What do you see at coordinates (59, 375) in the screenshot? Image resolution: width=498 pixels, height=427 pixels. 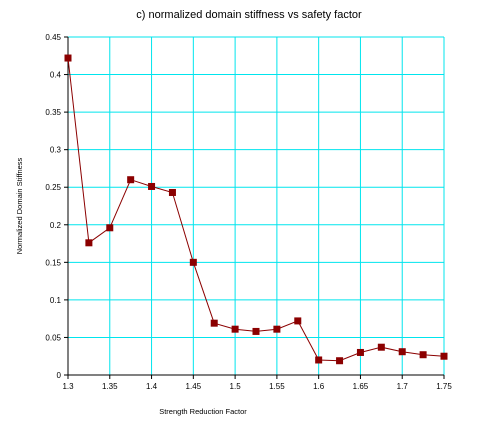 I see `y-tick-label: 0` at bounding box center [59, 375].